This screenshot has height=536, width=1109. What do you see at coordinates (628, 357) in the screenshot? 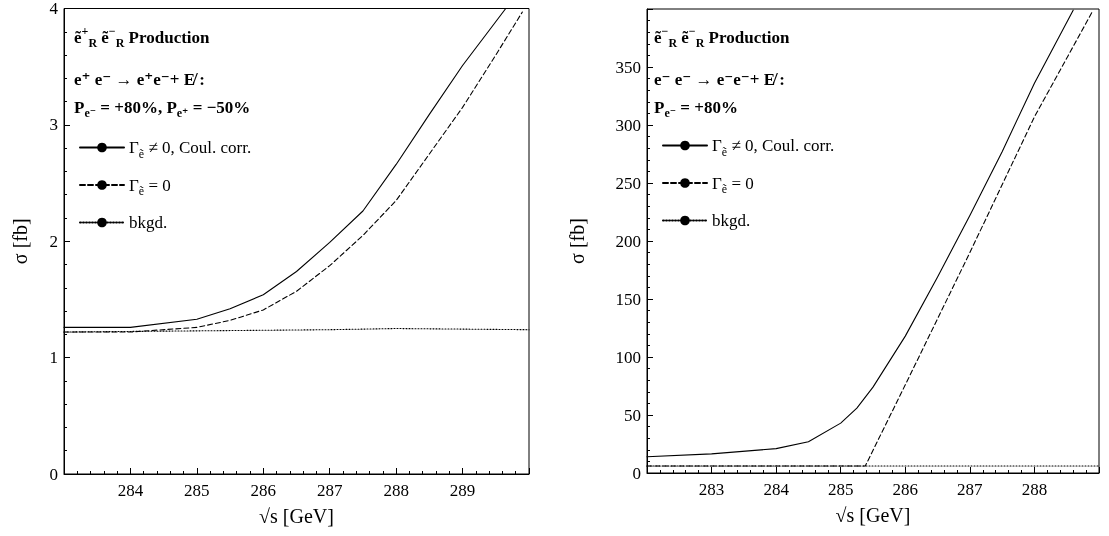
I see `y-tick-label: 100` at bounding box center [628, 357].